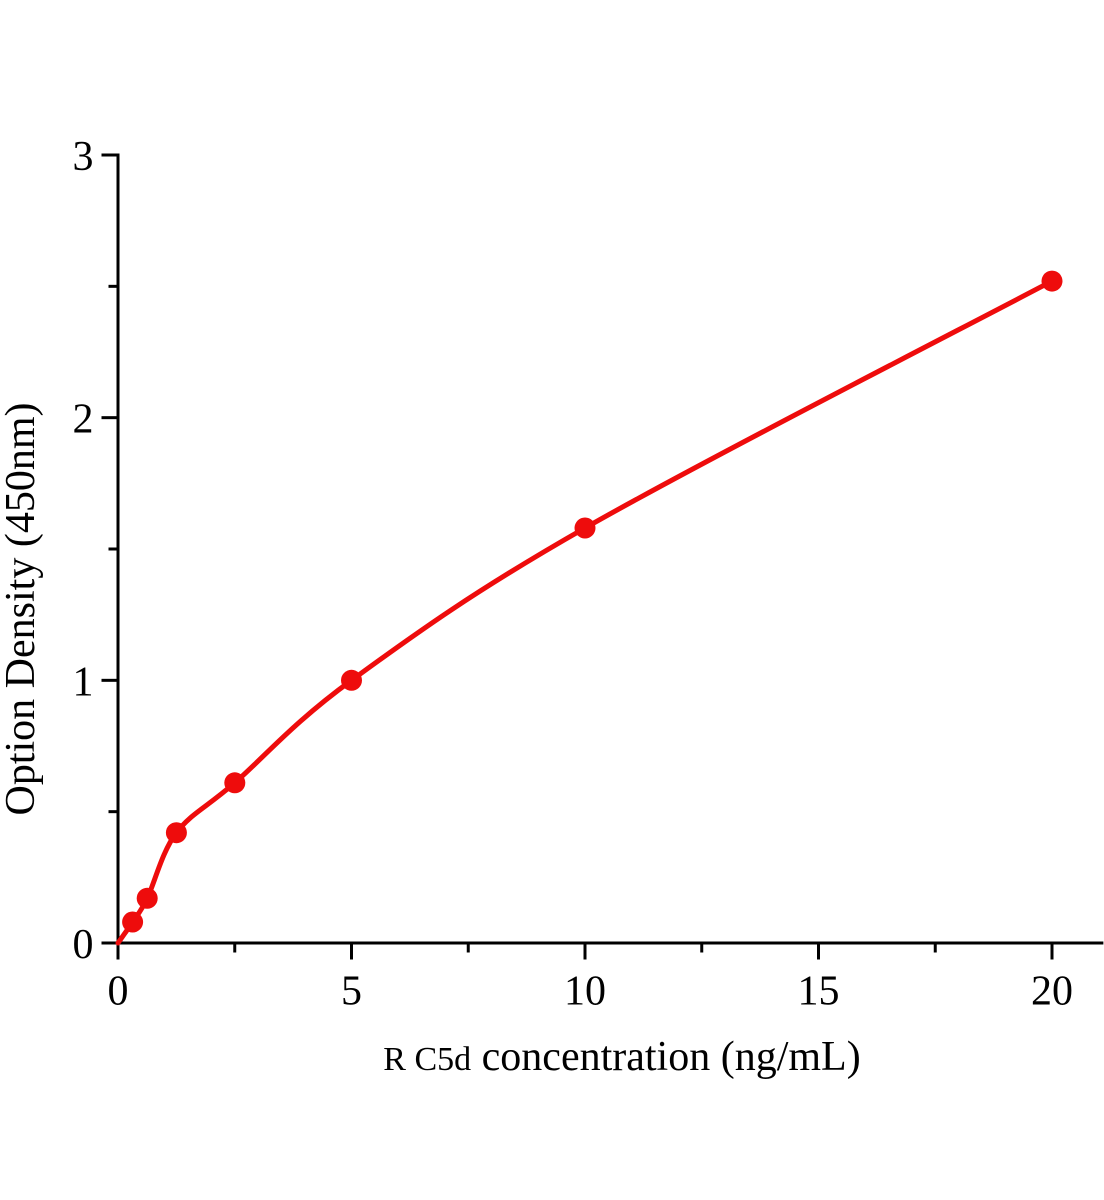 The height and width of the screenshot is (1200, 1104). I want to click on x-tick-label: 0, so click(118, 992).